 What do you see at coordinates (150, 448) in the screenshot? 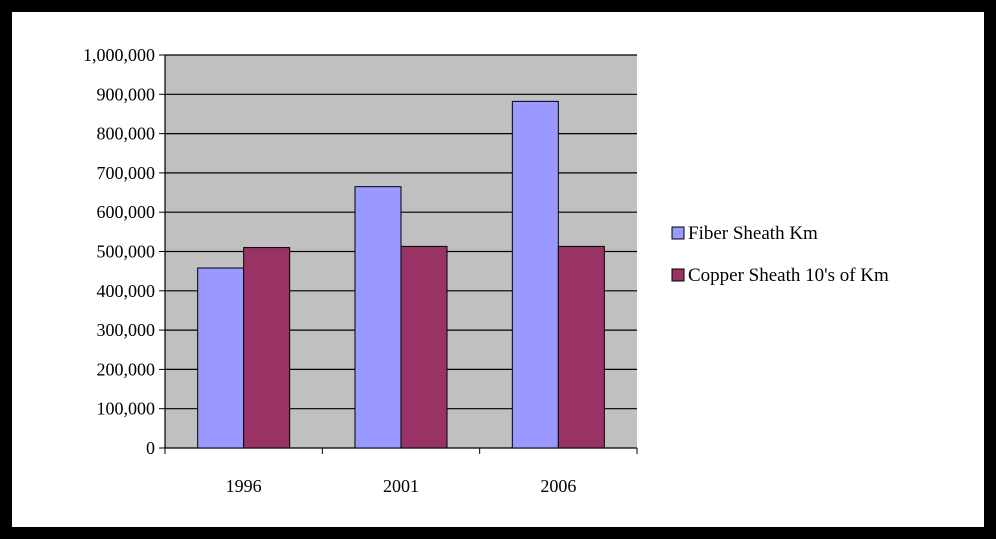
I see `y-tick-label: 0` at bounding box center [150, 448].